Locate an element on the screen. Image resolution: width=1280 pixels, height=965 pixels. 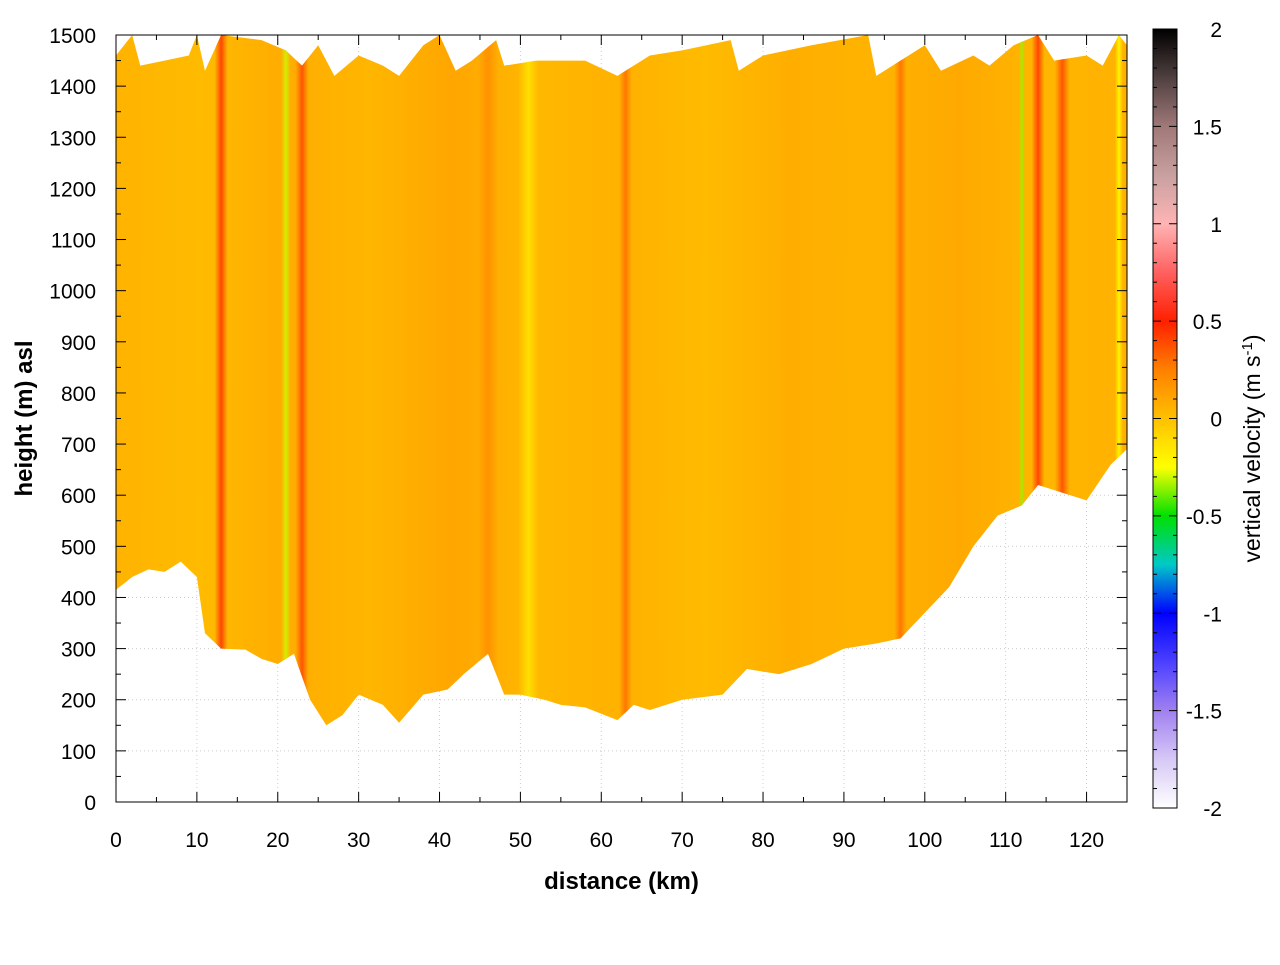
x-tick-label: 60 is located at coordinates (601, 840).